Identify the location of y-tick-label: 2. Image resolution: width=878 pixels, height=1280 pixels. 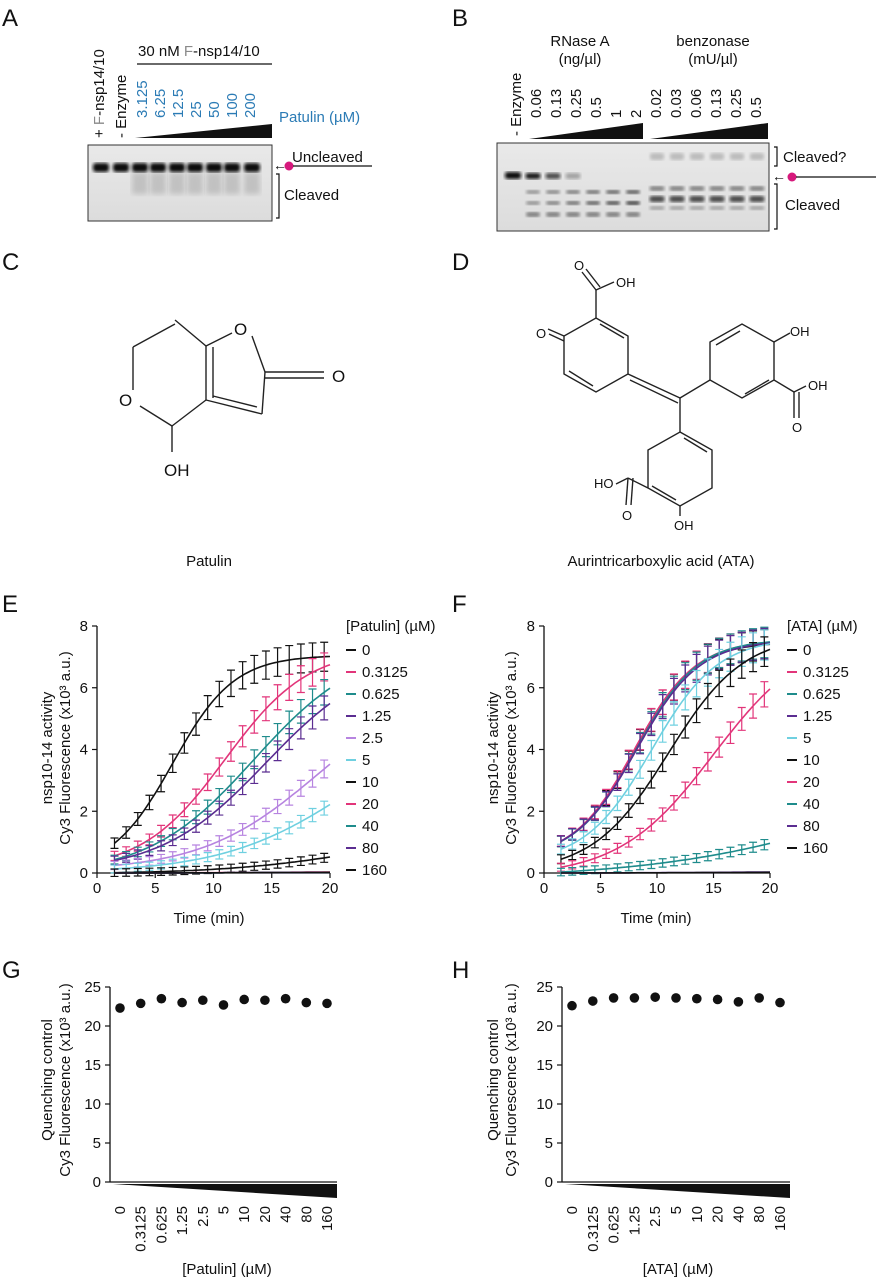
(531, 811).